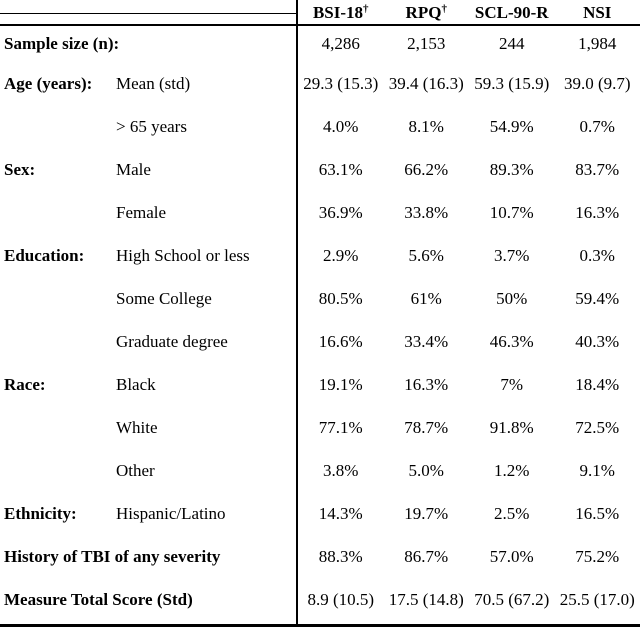 The height and width of the screenshot is (632, 640). I want to click on data-cell: 70.5 (67.2), so click(512, 599).